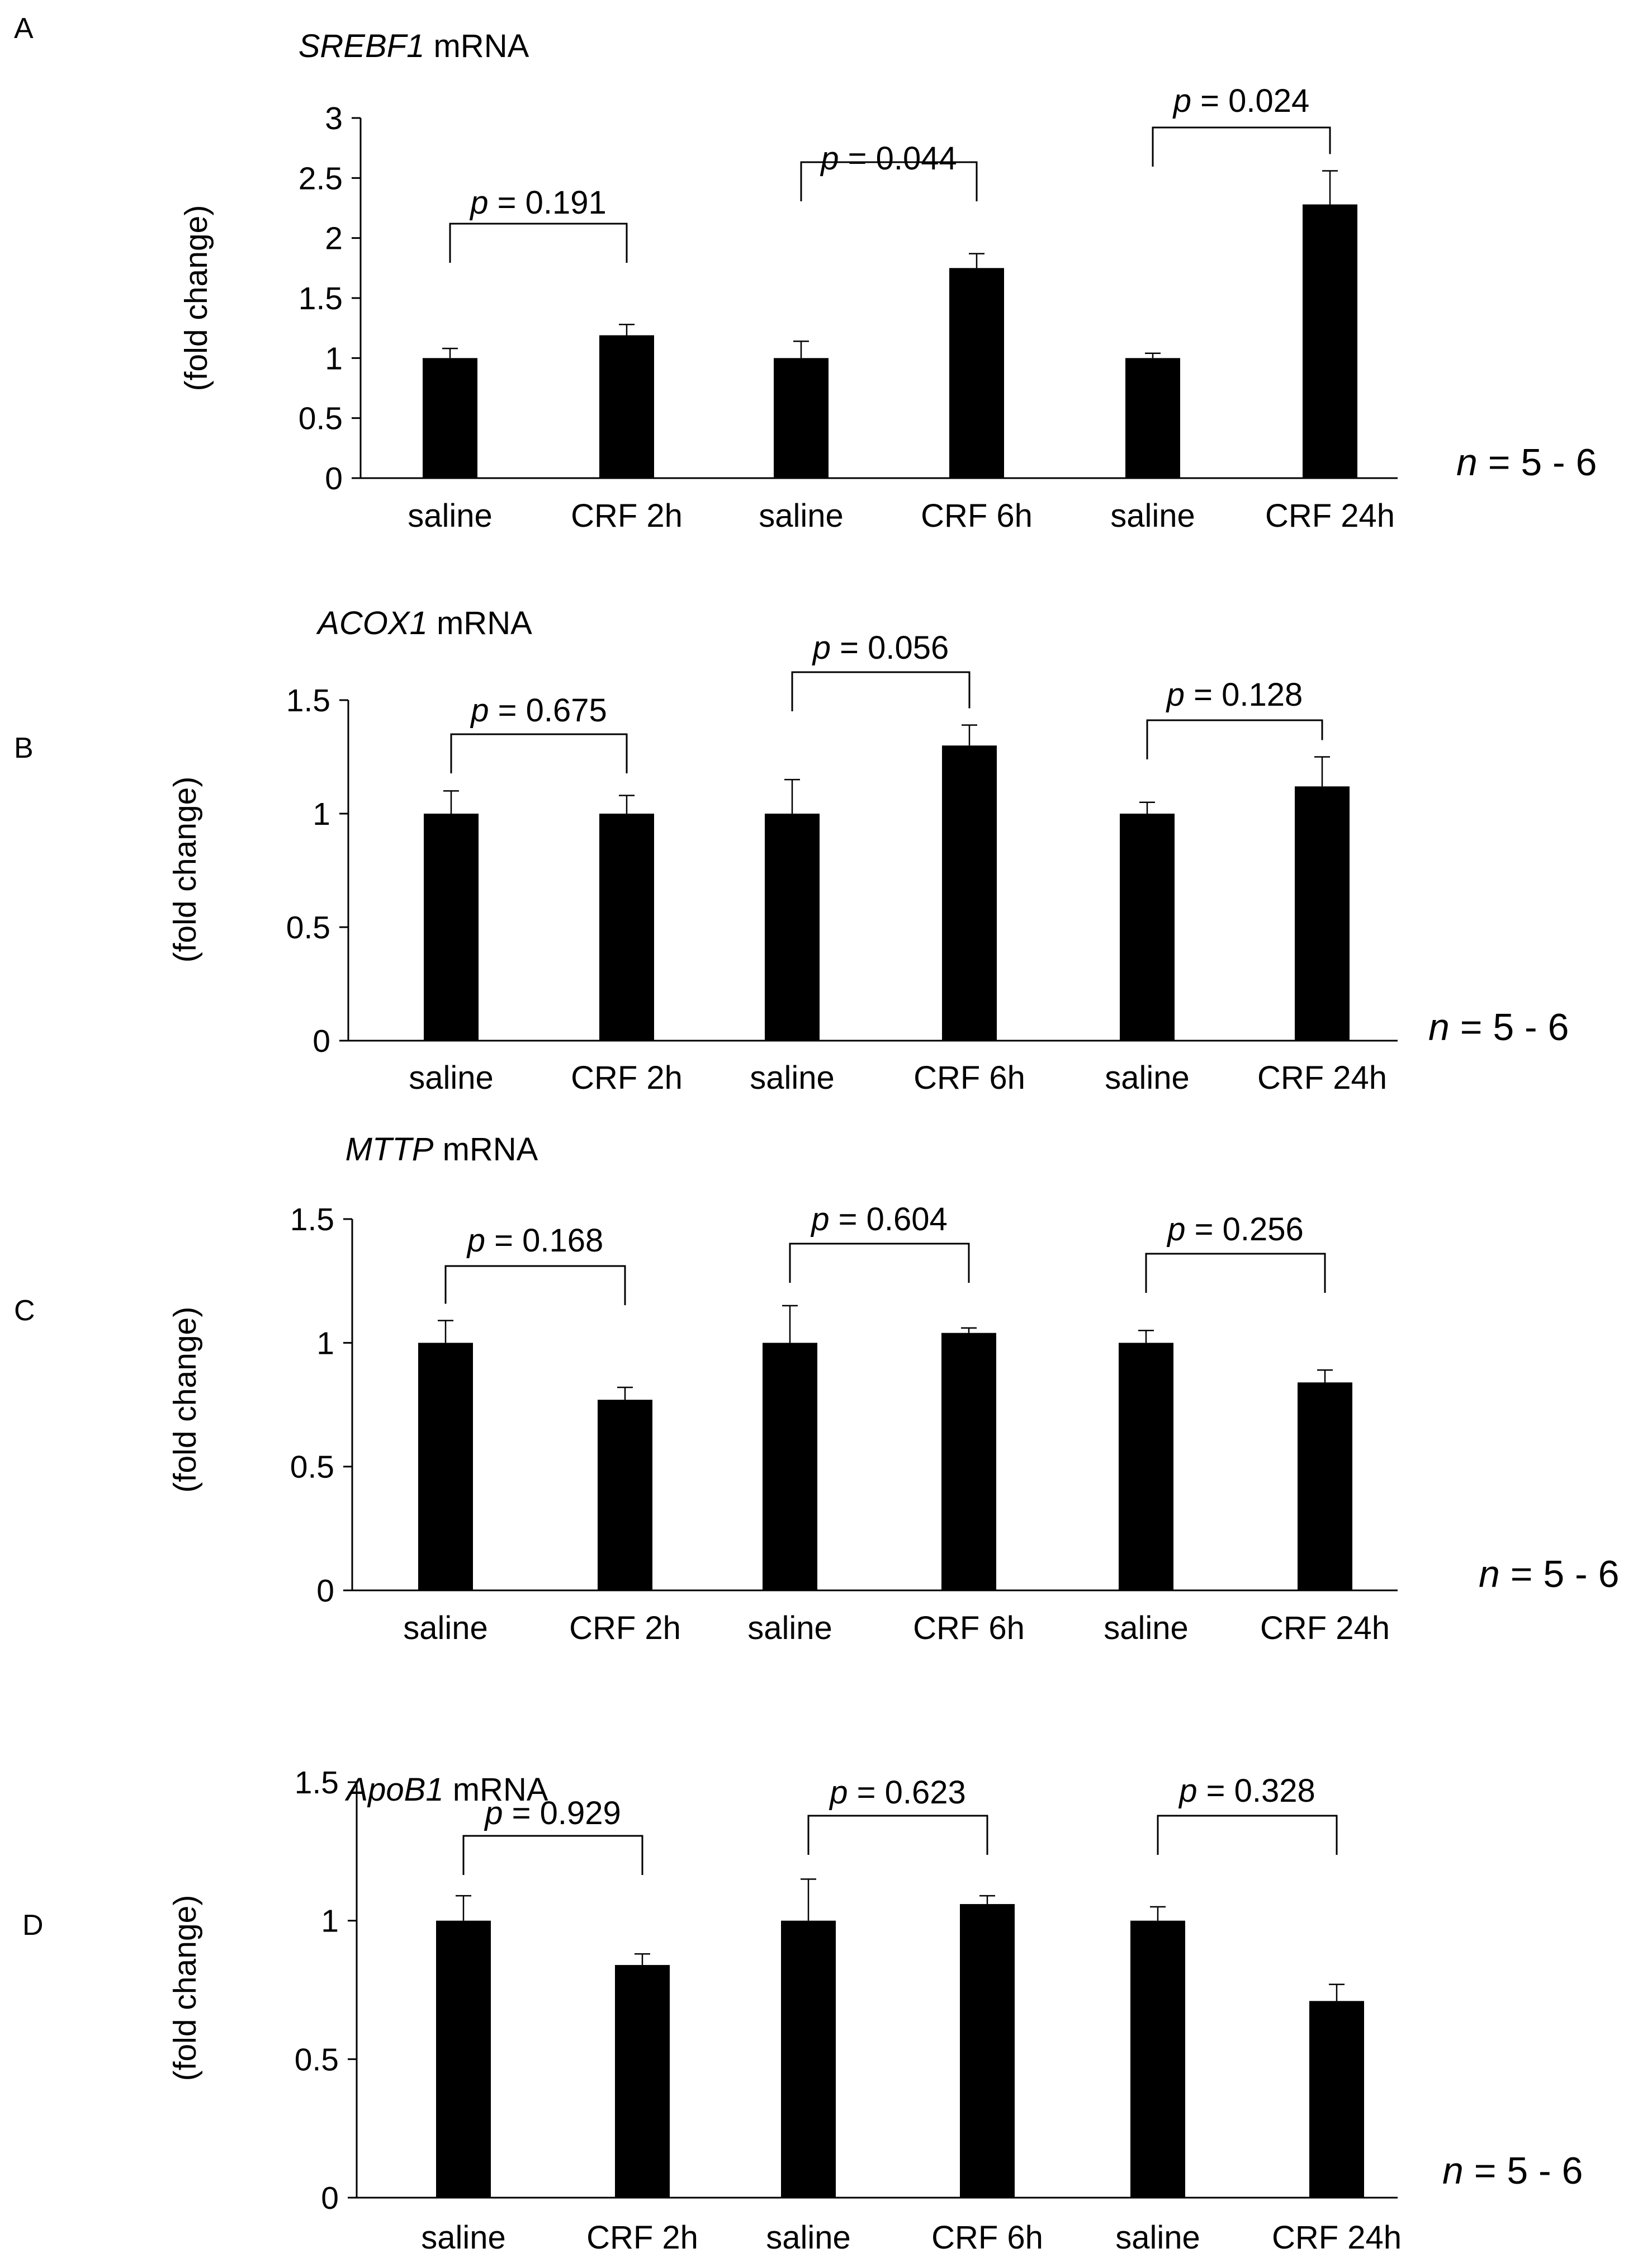 The height and width of the screenshot is (2267, 1652). I want to click on p-value-label: p = 0.328, so click(1246, 1791).